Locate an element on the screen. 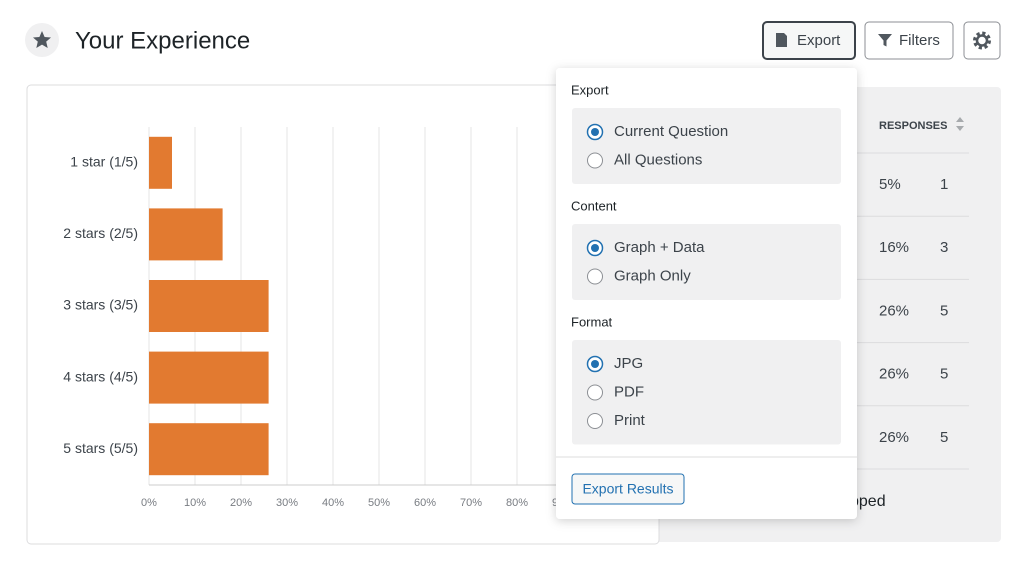  option-label: PDF is located at coordinates (629, 391).